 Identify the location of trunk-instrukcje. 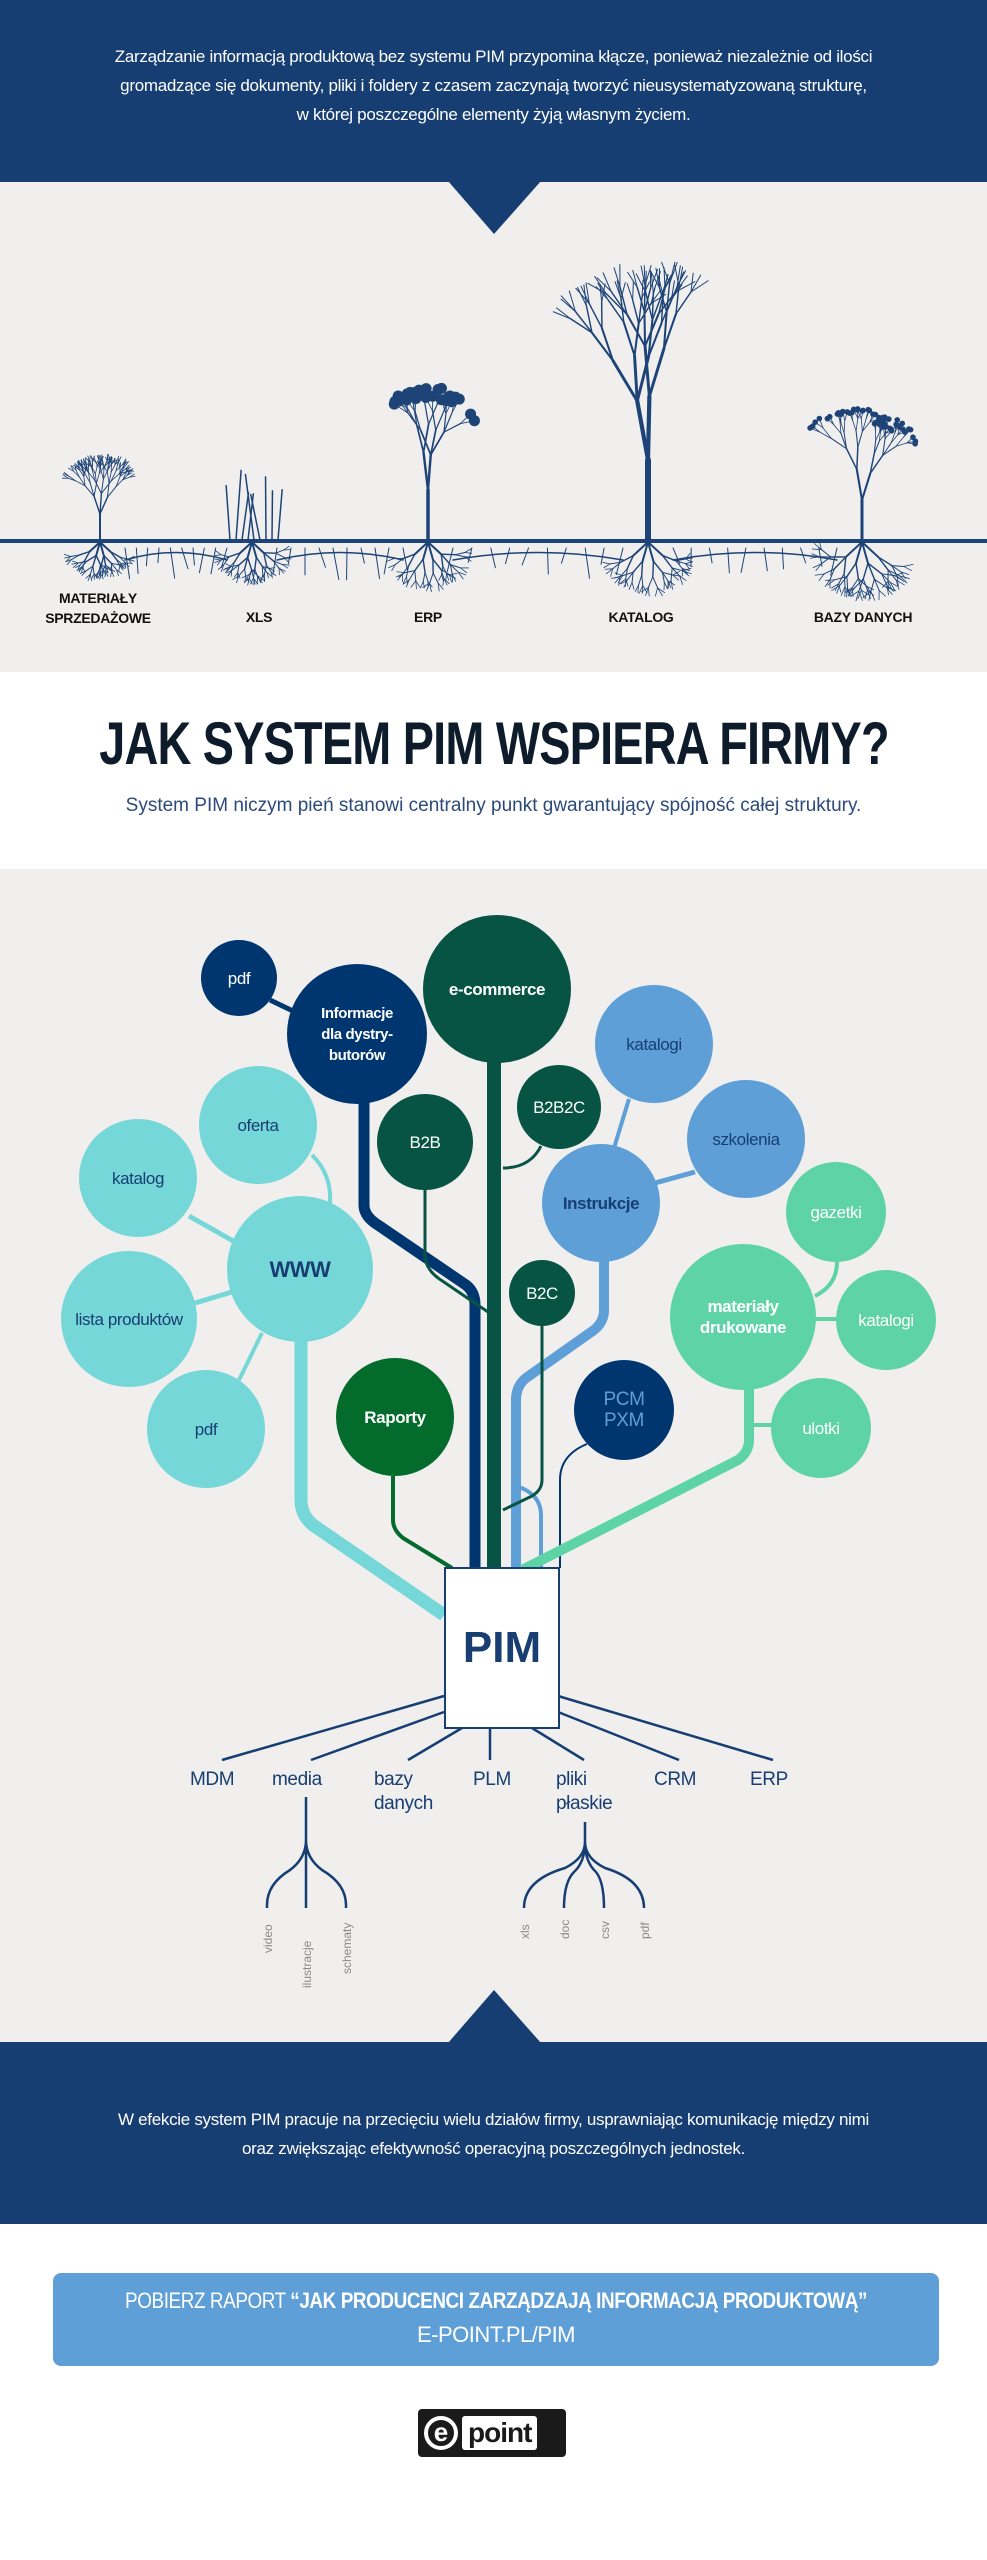
(560, 1413).